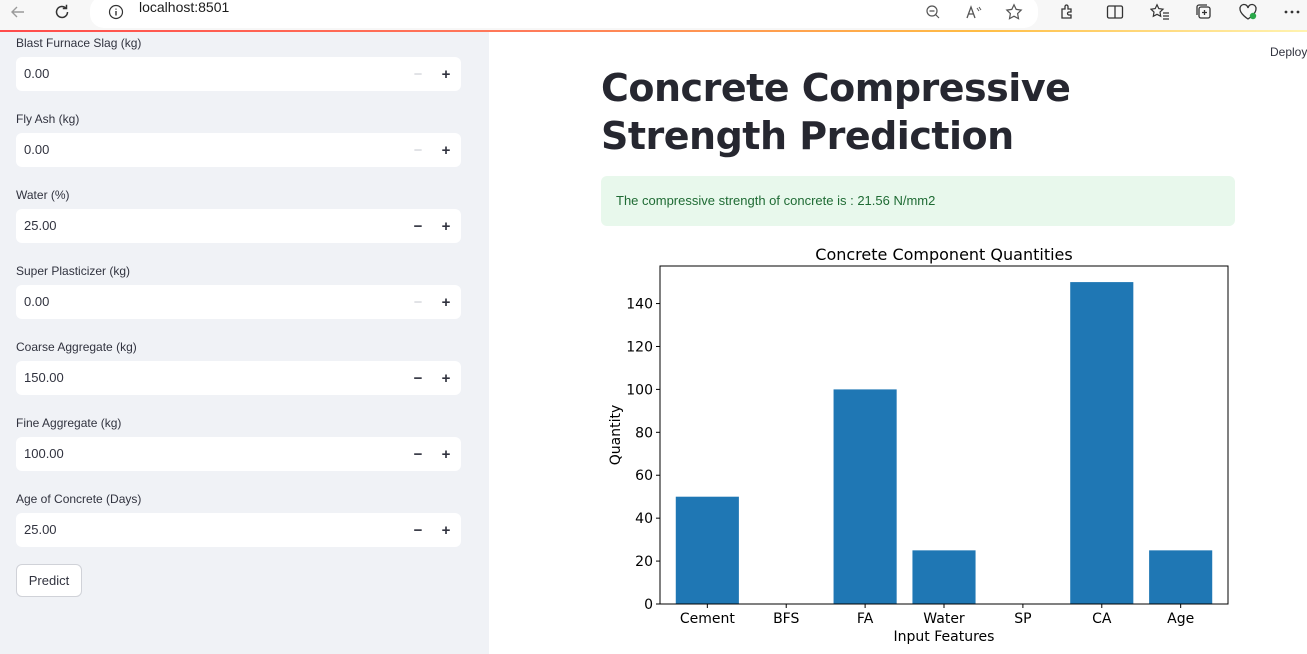 The height and width of the screenshot is (654, 1307). Describe the element at coordinates (933, 12) in the screenshot. I see `zoom-out-icon` at that location.